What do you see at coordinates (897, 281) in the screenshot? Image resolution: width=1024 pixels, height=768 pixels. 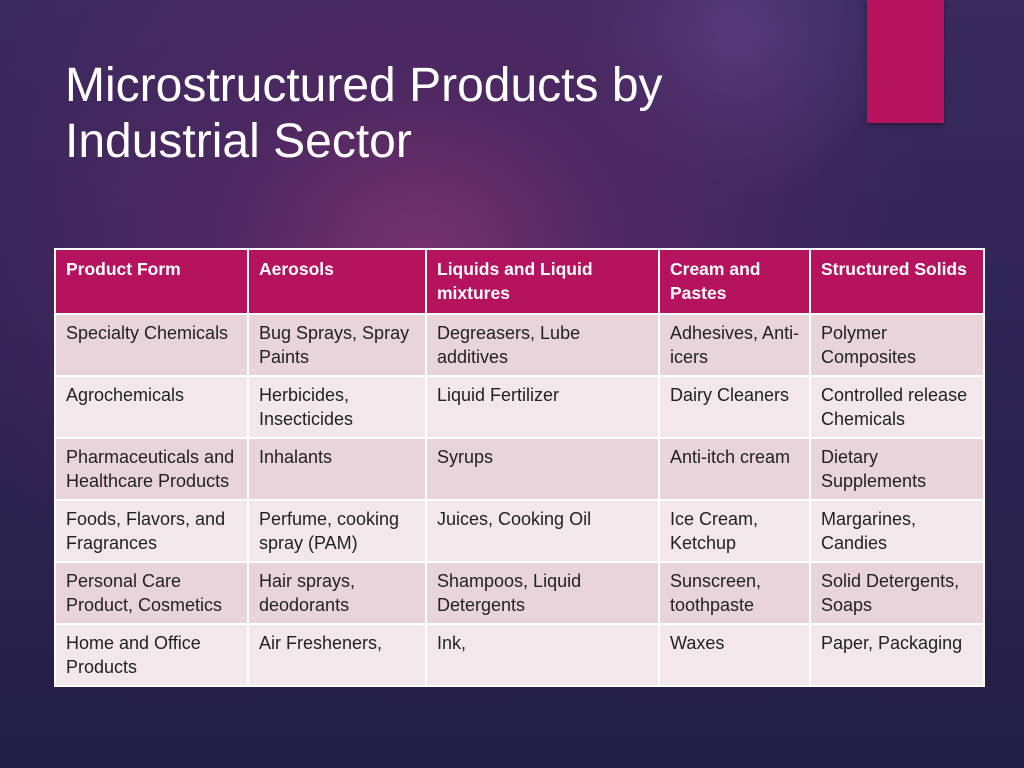 I see `header-structured-solids: Structured Solids` at bounding box center [897, 281].